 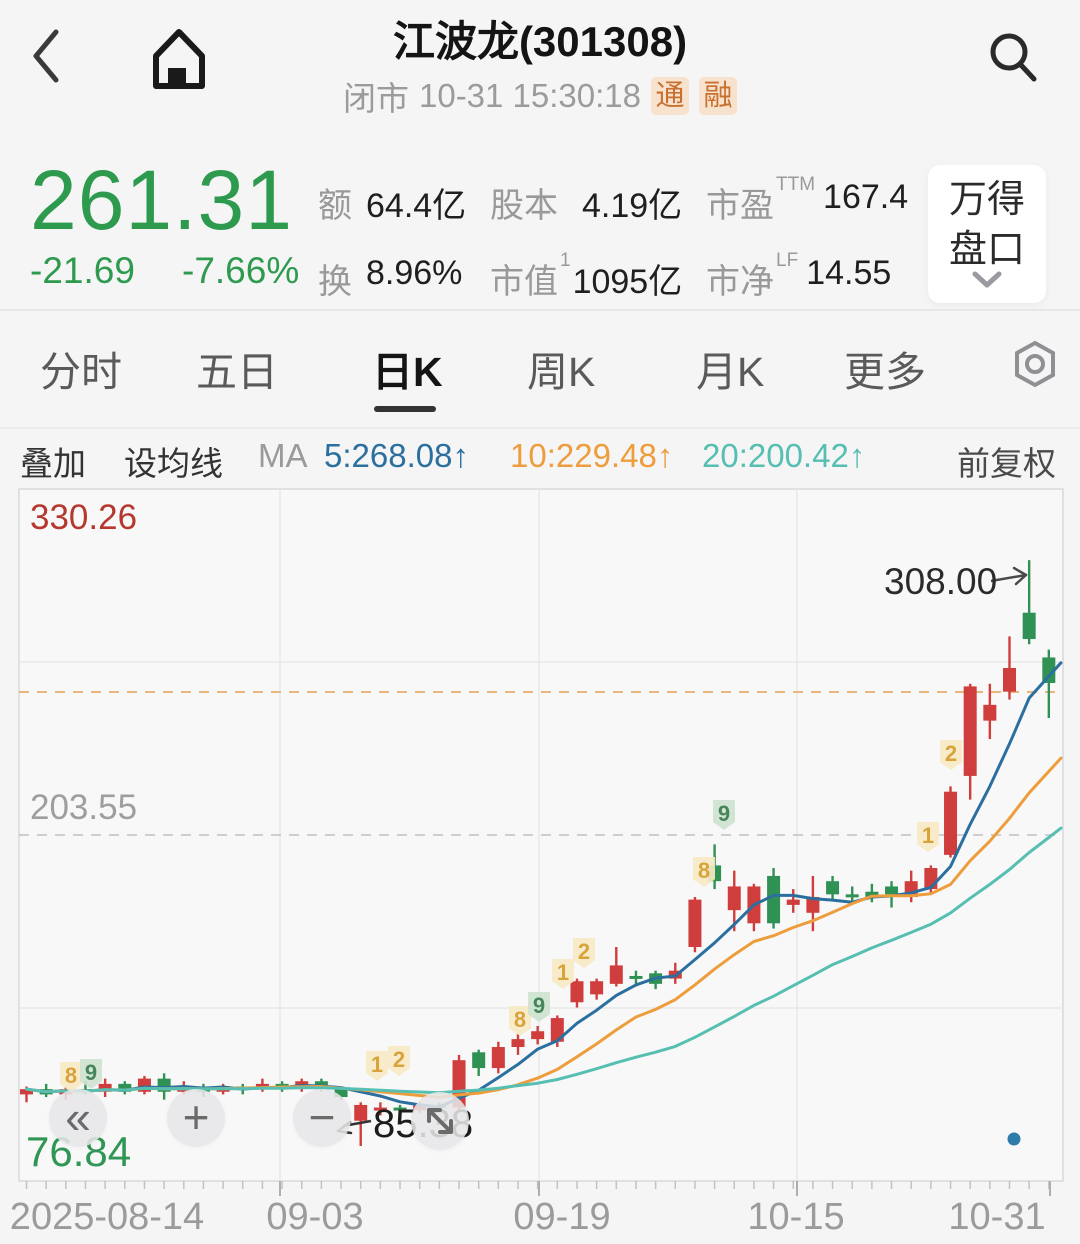 What do you see at coordinates (730, 372) in the screenshot?
I see `tab-monthly-k: 月K` at bounding box center [730, 372].